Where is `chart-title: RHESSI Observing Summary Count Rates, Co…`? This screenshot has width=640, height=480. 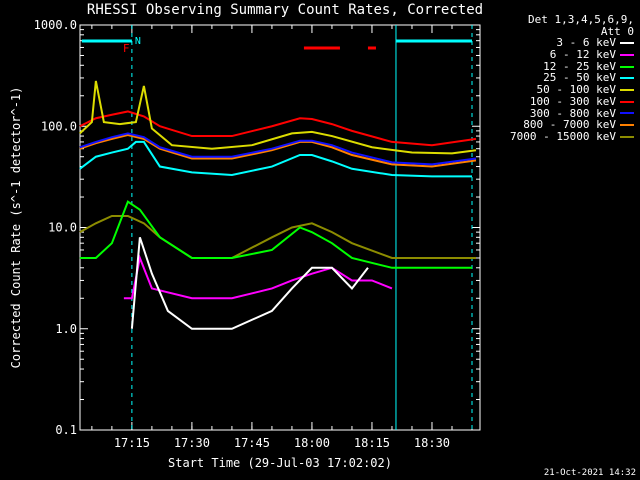
chart-title: RHESSI Observing Summary Count Rates, Co… is located at coordinates (285, 10).